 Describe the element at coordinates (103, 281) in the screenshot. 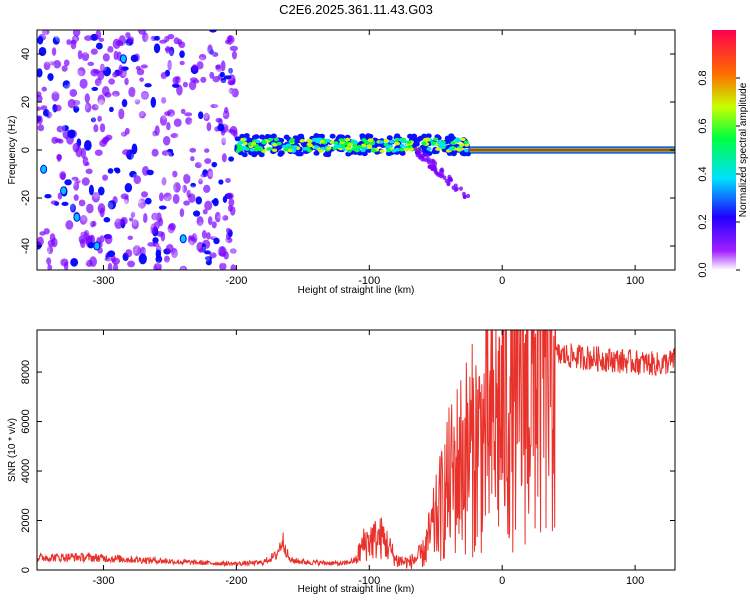

I see `spectrogram-xtick-label: -300` at that location.